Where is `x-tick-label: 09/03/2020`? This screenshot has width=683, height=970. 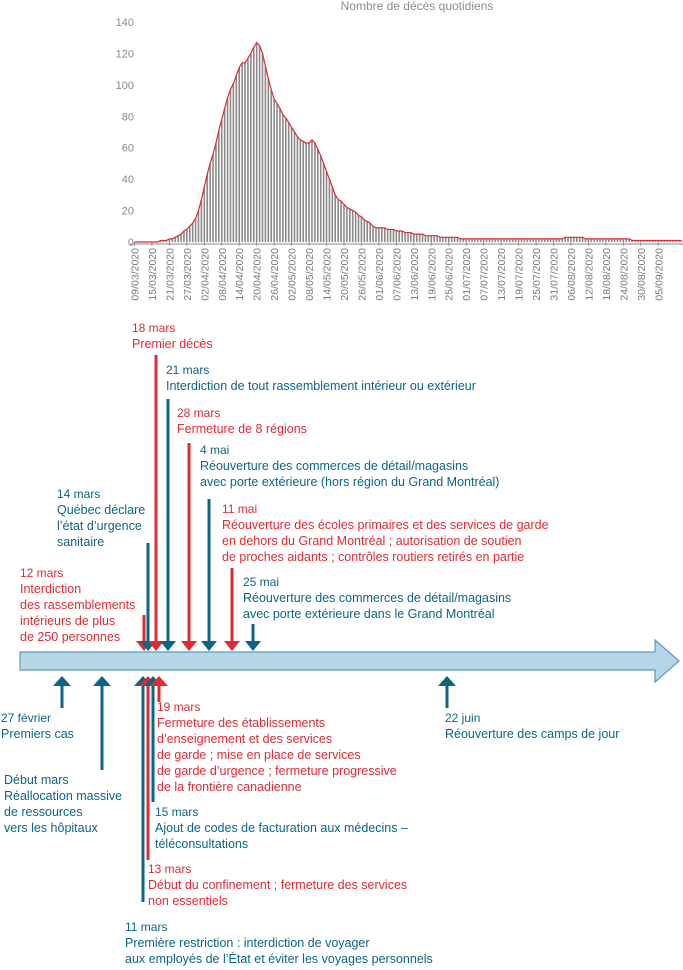
x-tick-label: 09/03/2020 is located at coordinates (135, 274).